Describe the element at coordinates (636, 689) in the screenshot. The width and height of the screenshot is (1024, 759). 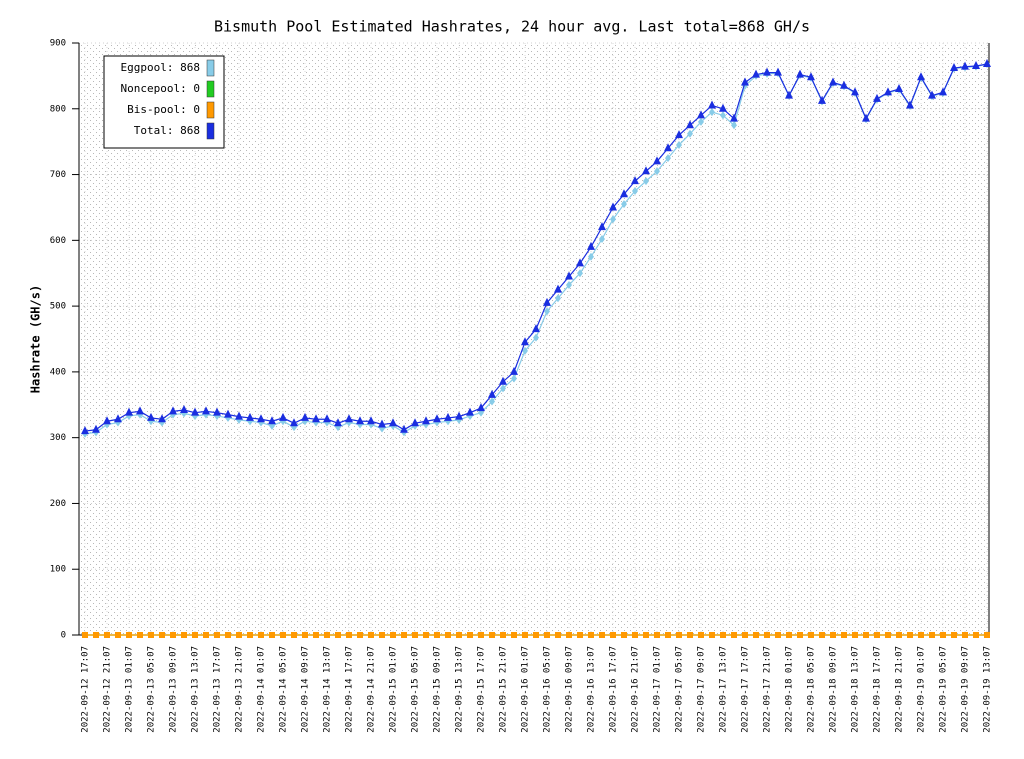
I see `x-tick-label: 2022-09-16 21:07` at that location.